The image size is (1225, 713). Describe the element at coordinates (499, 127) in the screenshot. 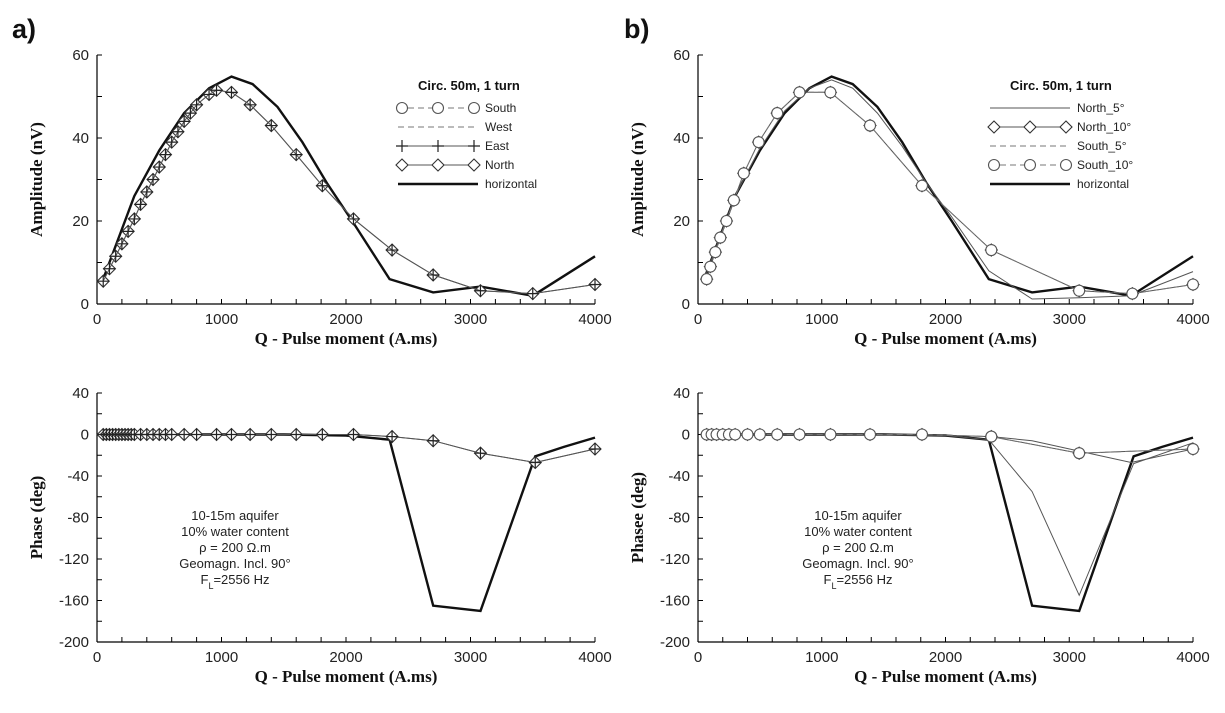

I see `legend-entry-label: West` at that location.